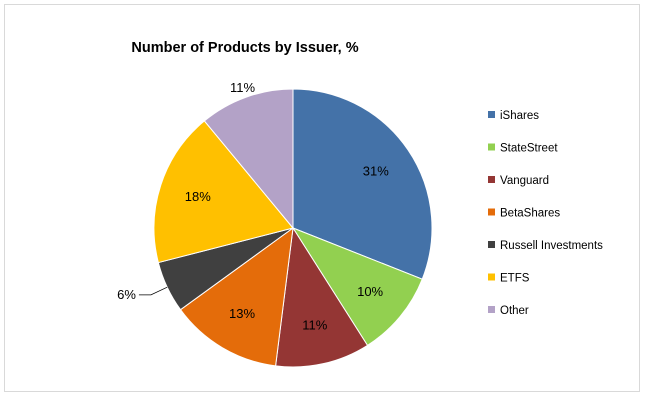  I want to click on data-label-etfs: 18%, so click(198, 196).